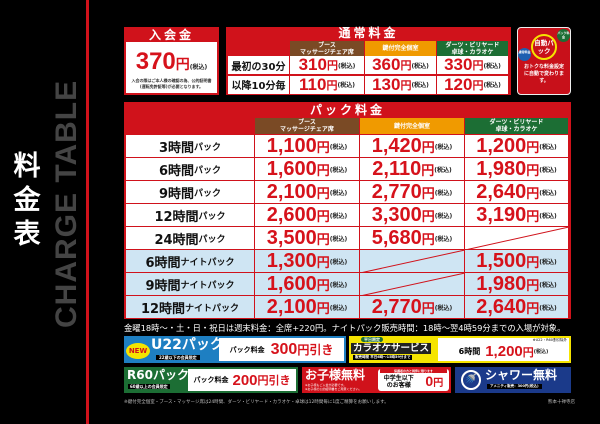 The width and height of the screenshot is (600, 424). Describe the element at coordinates (513, 380) in the screenshot. I see `shower-free-promo: 🚿 シャワー無料 アメニティ販売：300円(税込)` at that location.